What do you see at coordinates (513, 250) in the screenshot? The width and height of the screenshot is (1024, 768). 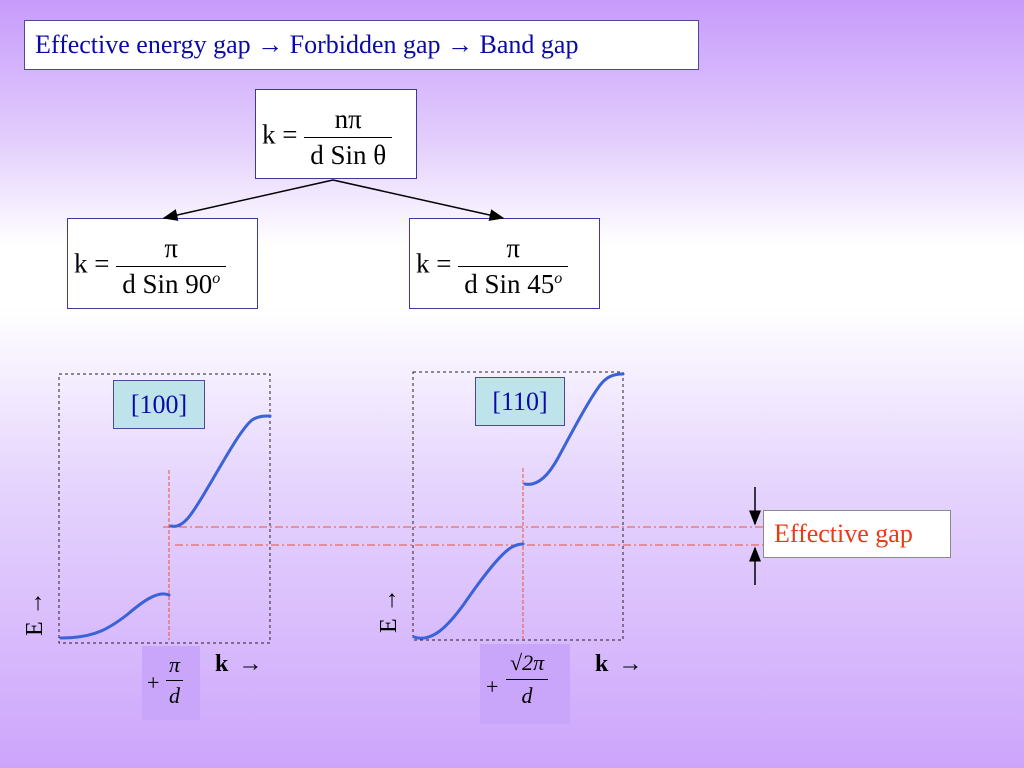 I see `formula-right-numerator: π` at bounding box center [513, 250].